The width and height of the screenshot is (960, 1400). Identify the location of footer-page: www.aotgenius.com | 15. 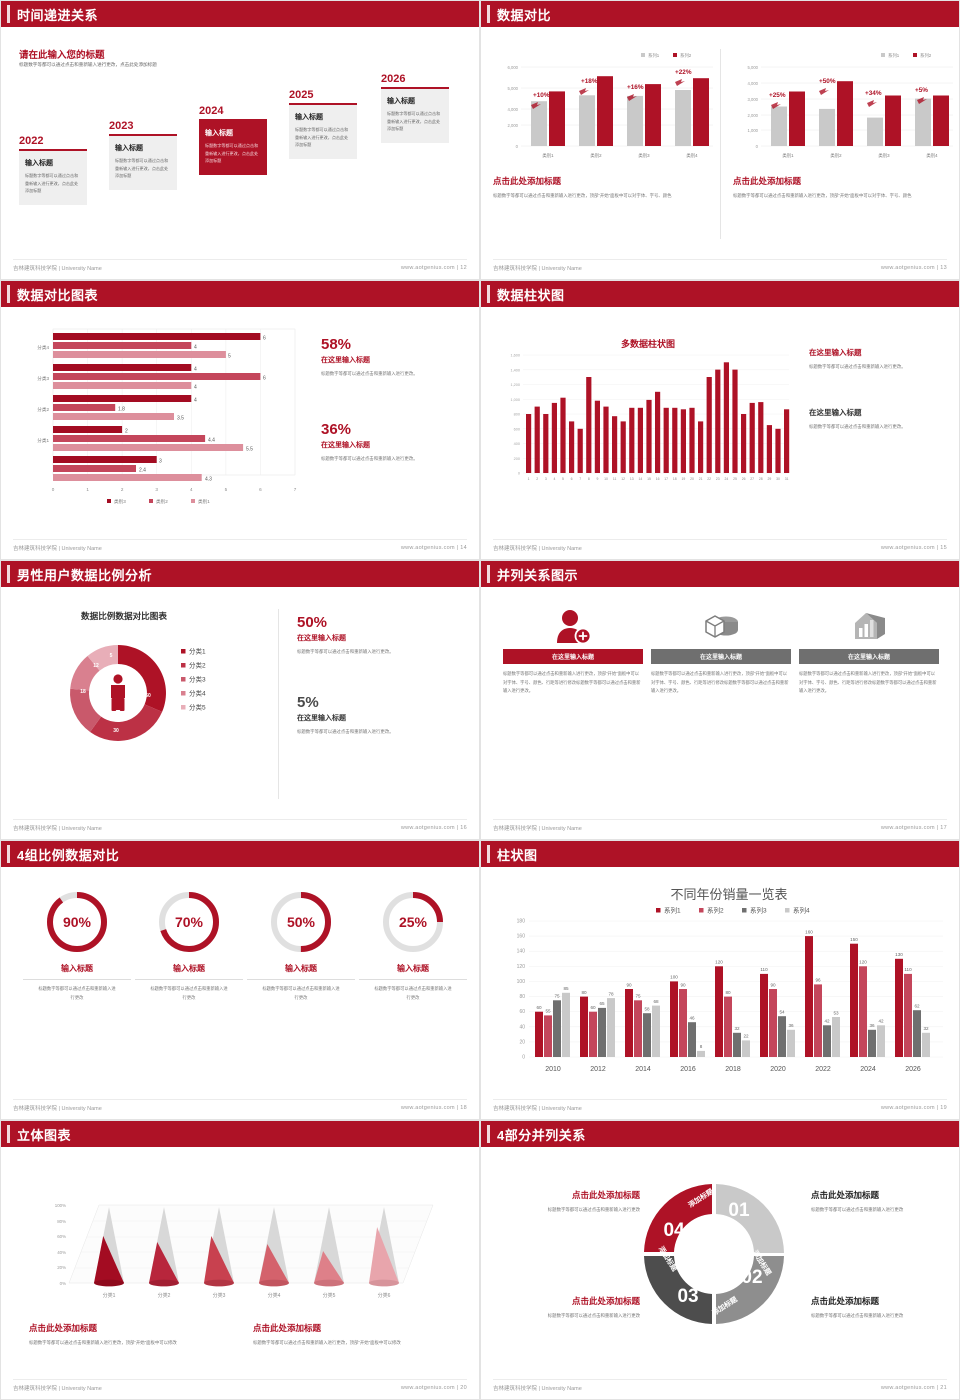
(913, 548).